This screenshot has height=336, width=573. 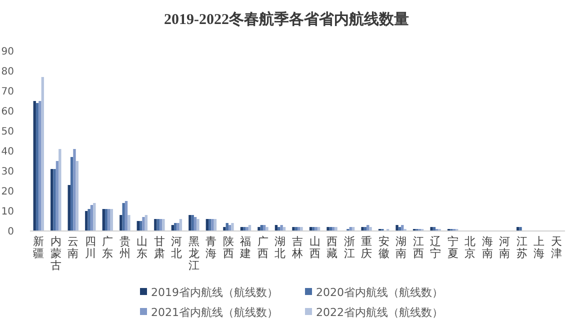 I want to click on x-tick-label: 山东, so click(x=142, y=247).